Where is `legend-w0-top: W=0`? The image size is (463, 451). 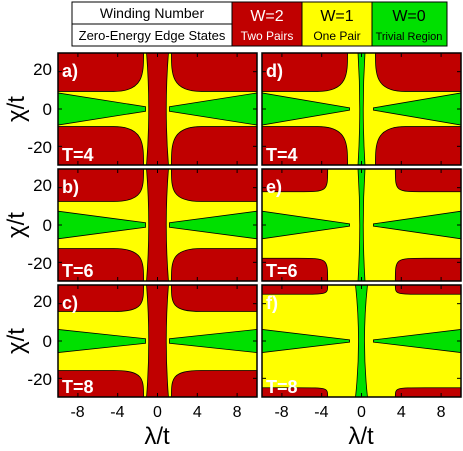
legend-w0-top: W=0 is located at coordinates (408, 16).